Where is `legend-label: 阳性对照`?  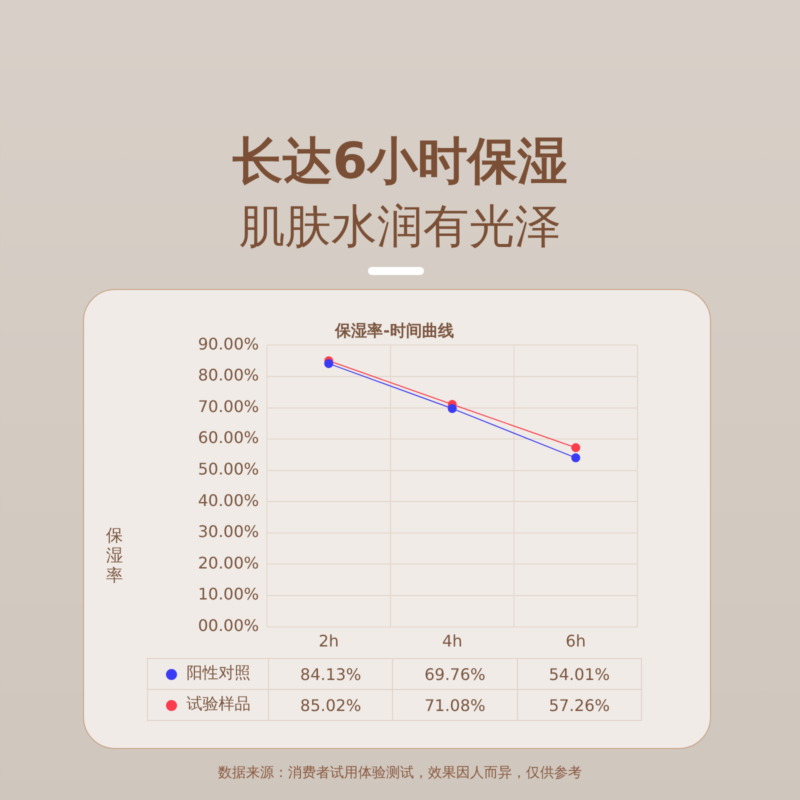
legend-label: 阳性对照 is located at coordinates (218, 673).